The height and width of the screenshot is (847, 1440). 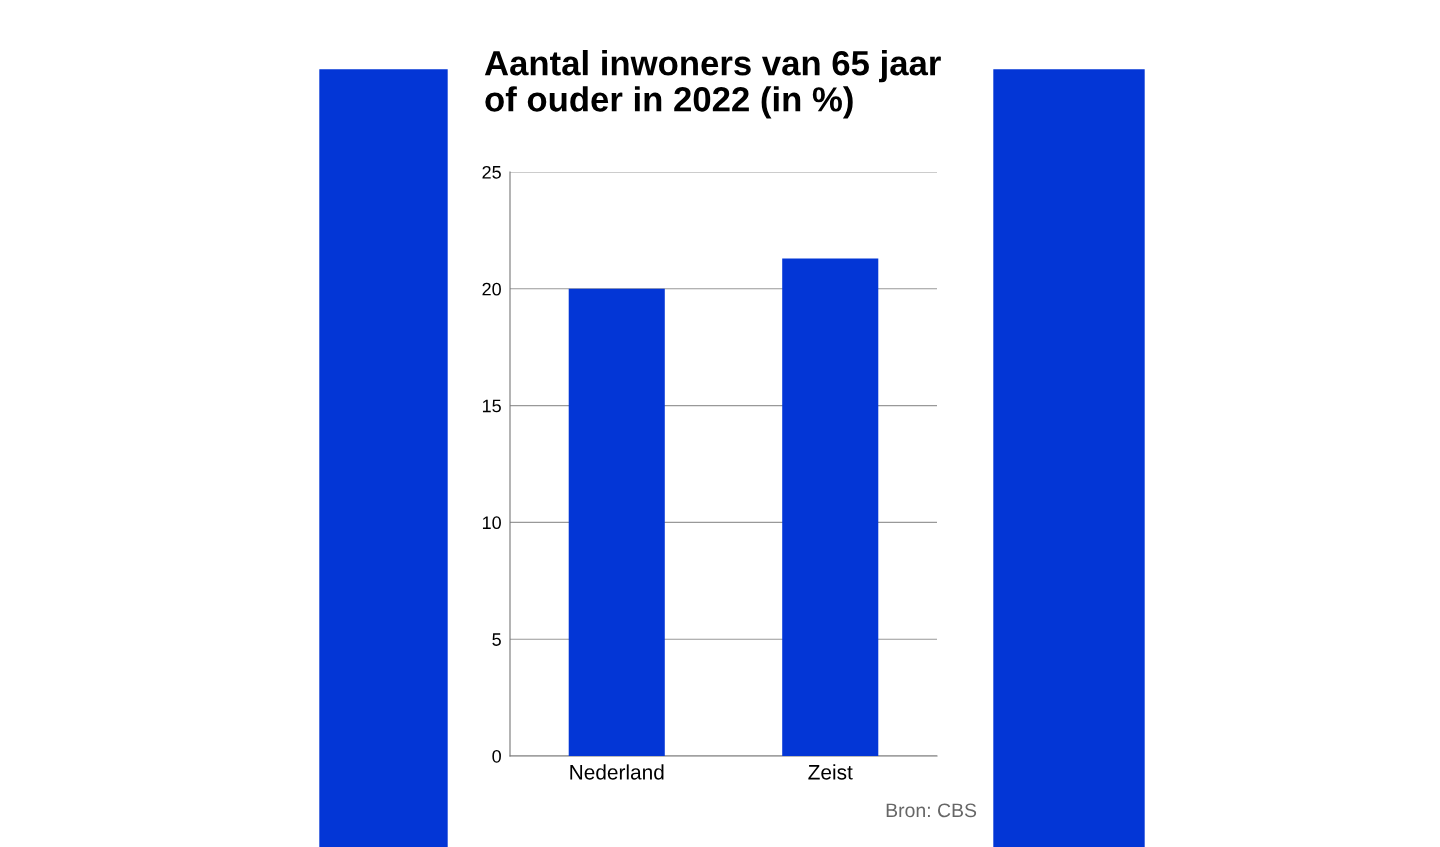 What do you see at coordinates (496, 756) in the screenshot?
I see `y-tick-label: 0` at bounding box center [496, 756].